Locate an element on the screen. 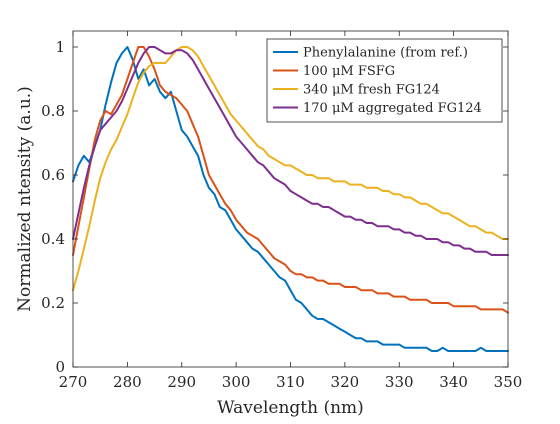 This screenshot has width=560, height=424. x-tick-label: 310 is located at coordinates (290, 382).